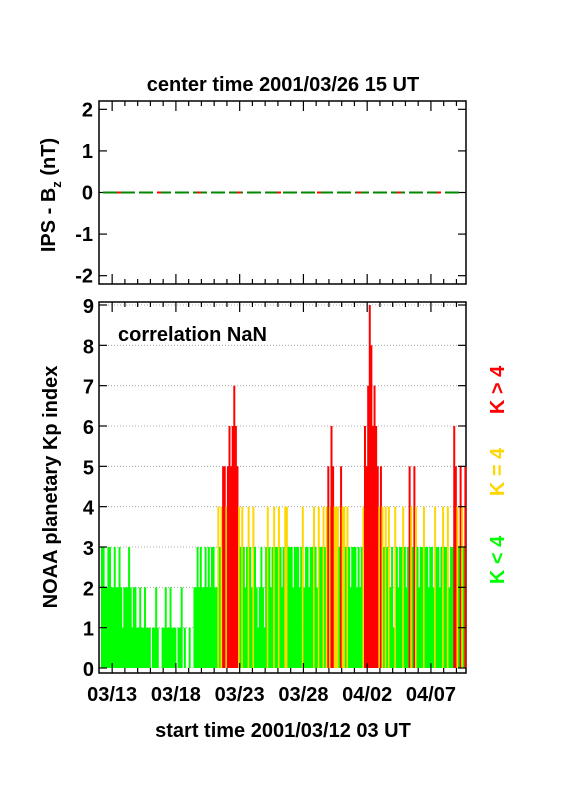 This screenshot has width=566, height=793. I want to click on x-tick-label: 03/18, so click(176, 695).